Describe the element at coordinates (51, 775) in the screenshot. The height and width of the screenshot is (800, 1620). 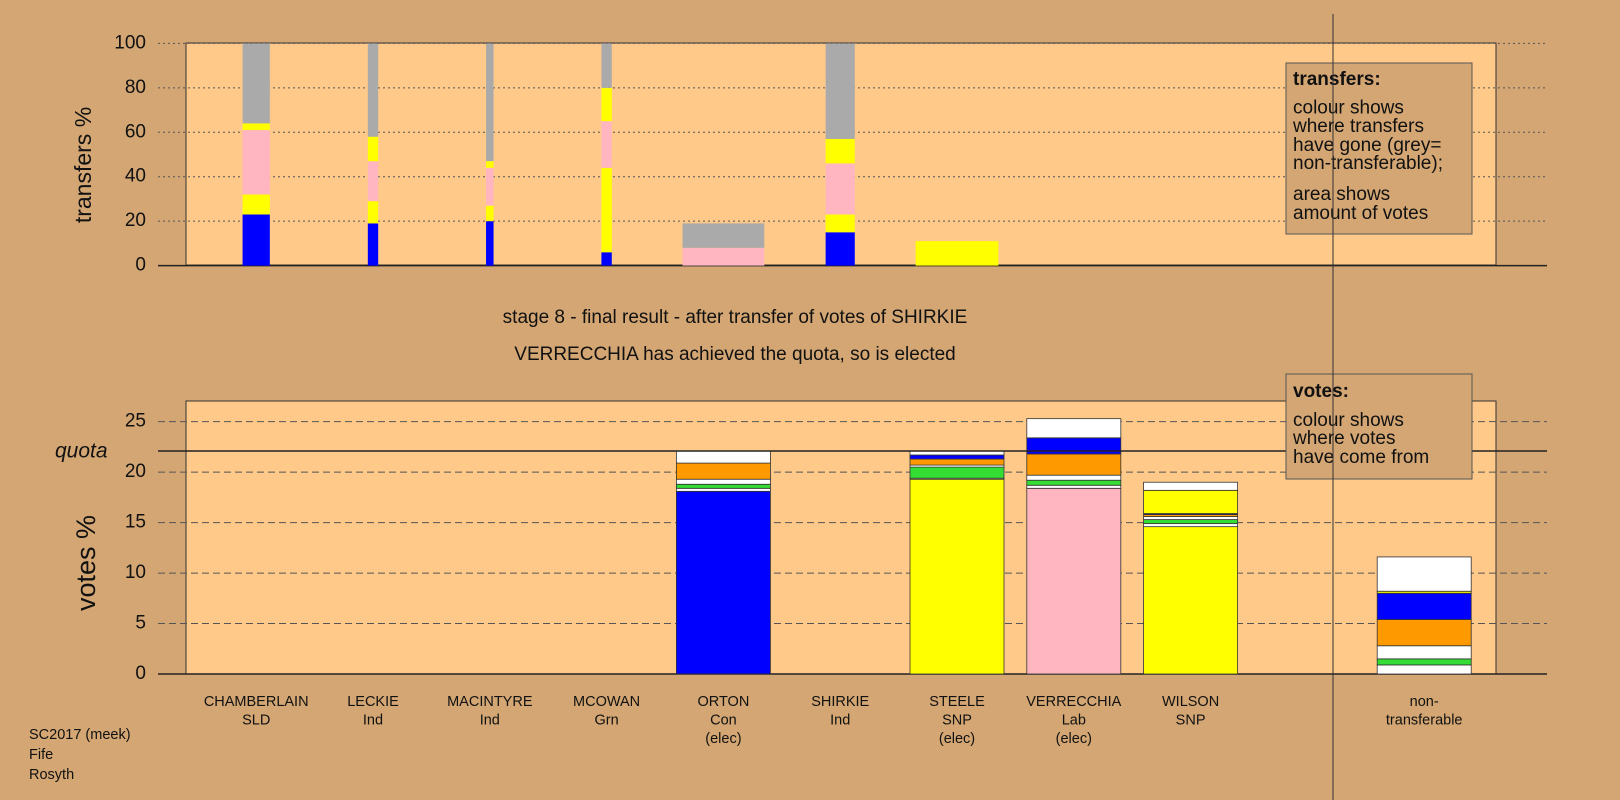
I see `footer: Rosyth` at that location.